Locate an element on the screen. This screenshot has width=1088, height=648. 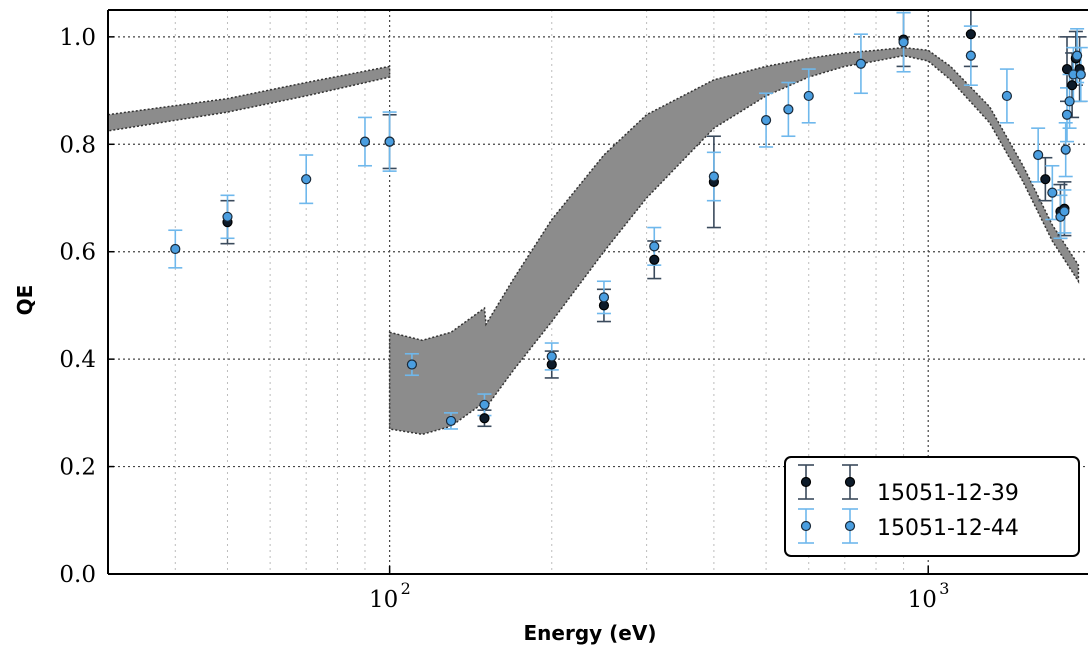
y-tick-labels: 0.0 0.2 0.4 0.6 0.8 1.0 is located at coordinates (86, 306).